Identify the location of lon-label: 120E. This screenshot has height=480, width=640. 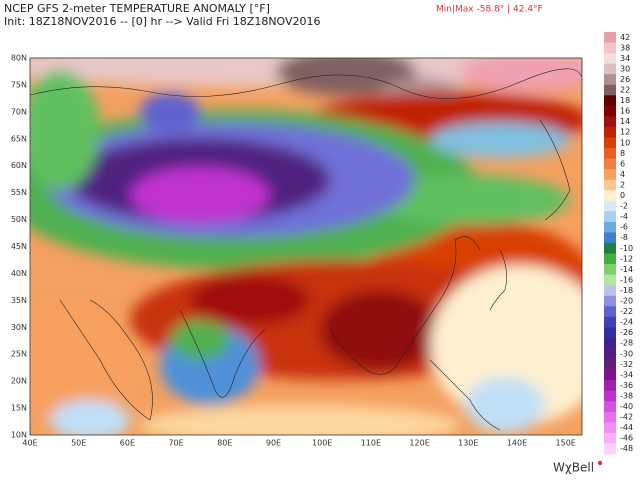
(419, 443).